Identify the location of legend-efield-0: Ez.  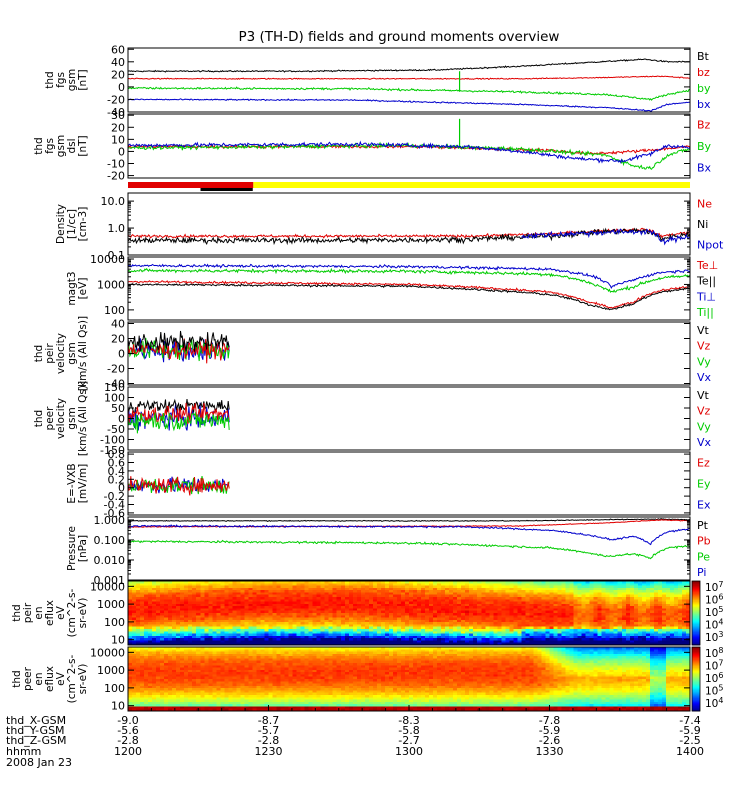
(703, 463).